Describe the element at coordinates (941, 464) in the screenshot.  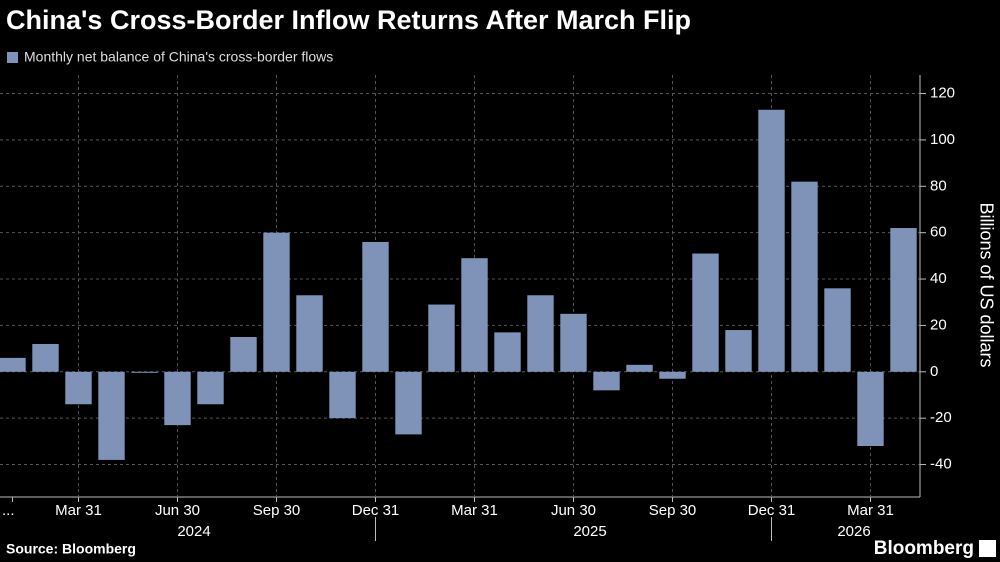
I see `y-tick-label: -40` at that location.